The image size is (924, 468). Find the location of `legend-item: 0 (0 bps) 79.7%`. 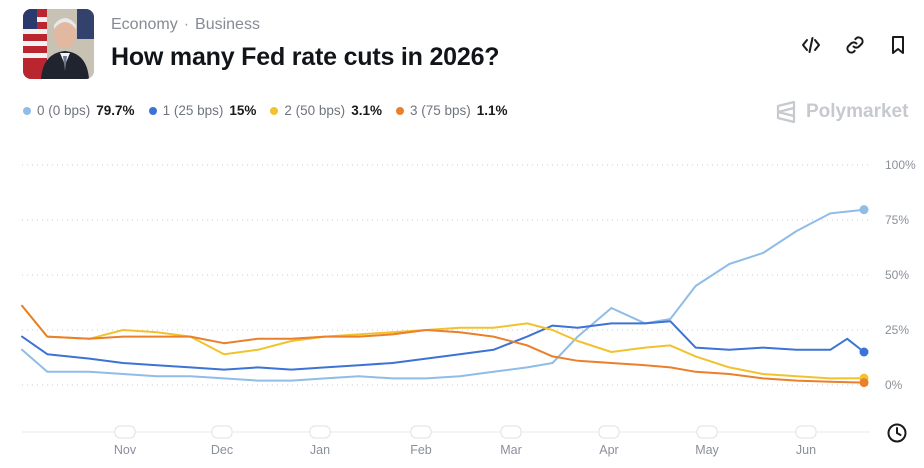

legend-item: 0 (0 bps) 79.7% is located at coordinates (79, 110).